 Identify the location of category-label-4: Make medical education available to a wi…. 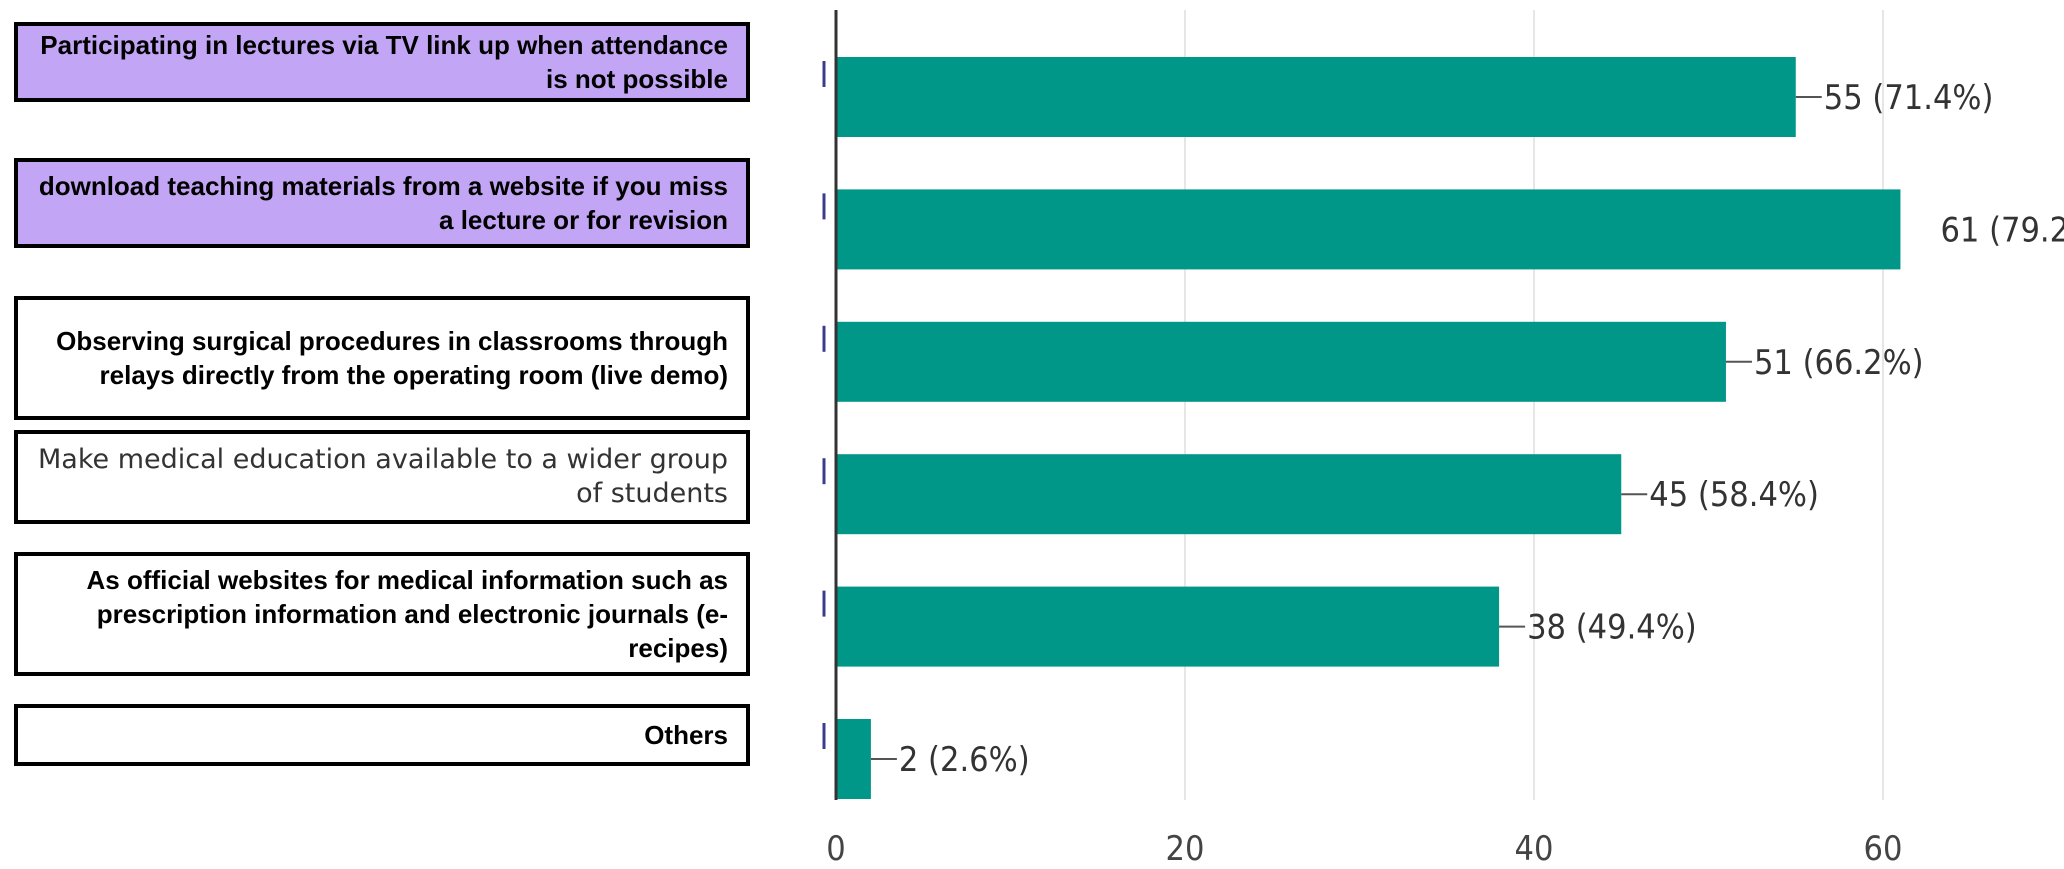
(382, 477).